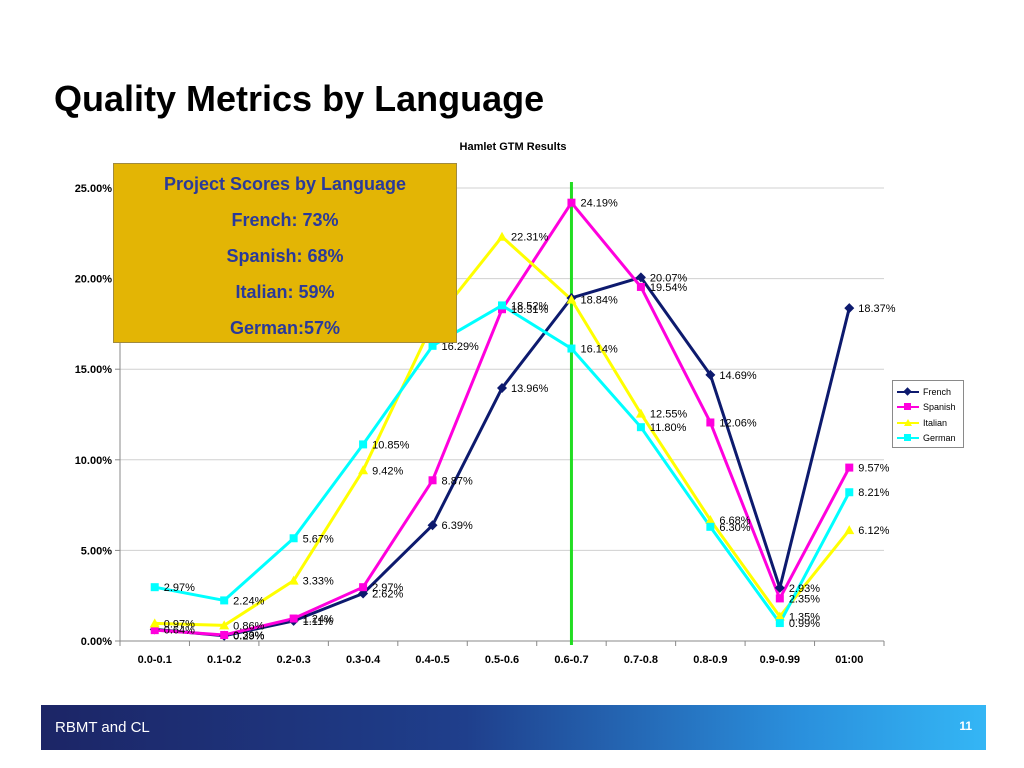 Image resolution: width=1024 pixels, height=768 pixels. I want to click on footer-text: RBMT and CL, so click(102, 727).